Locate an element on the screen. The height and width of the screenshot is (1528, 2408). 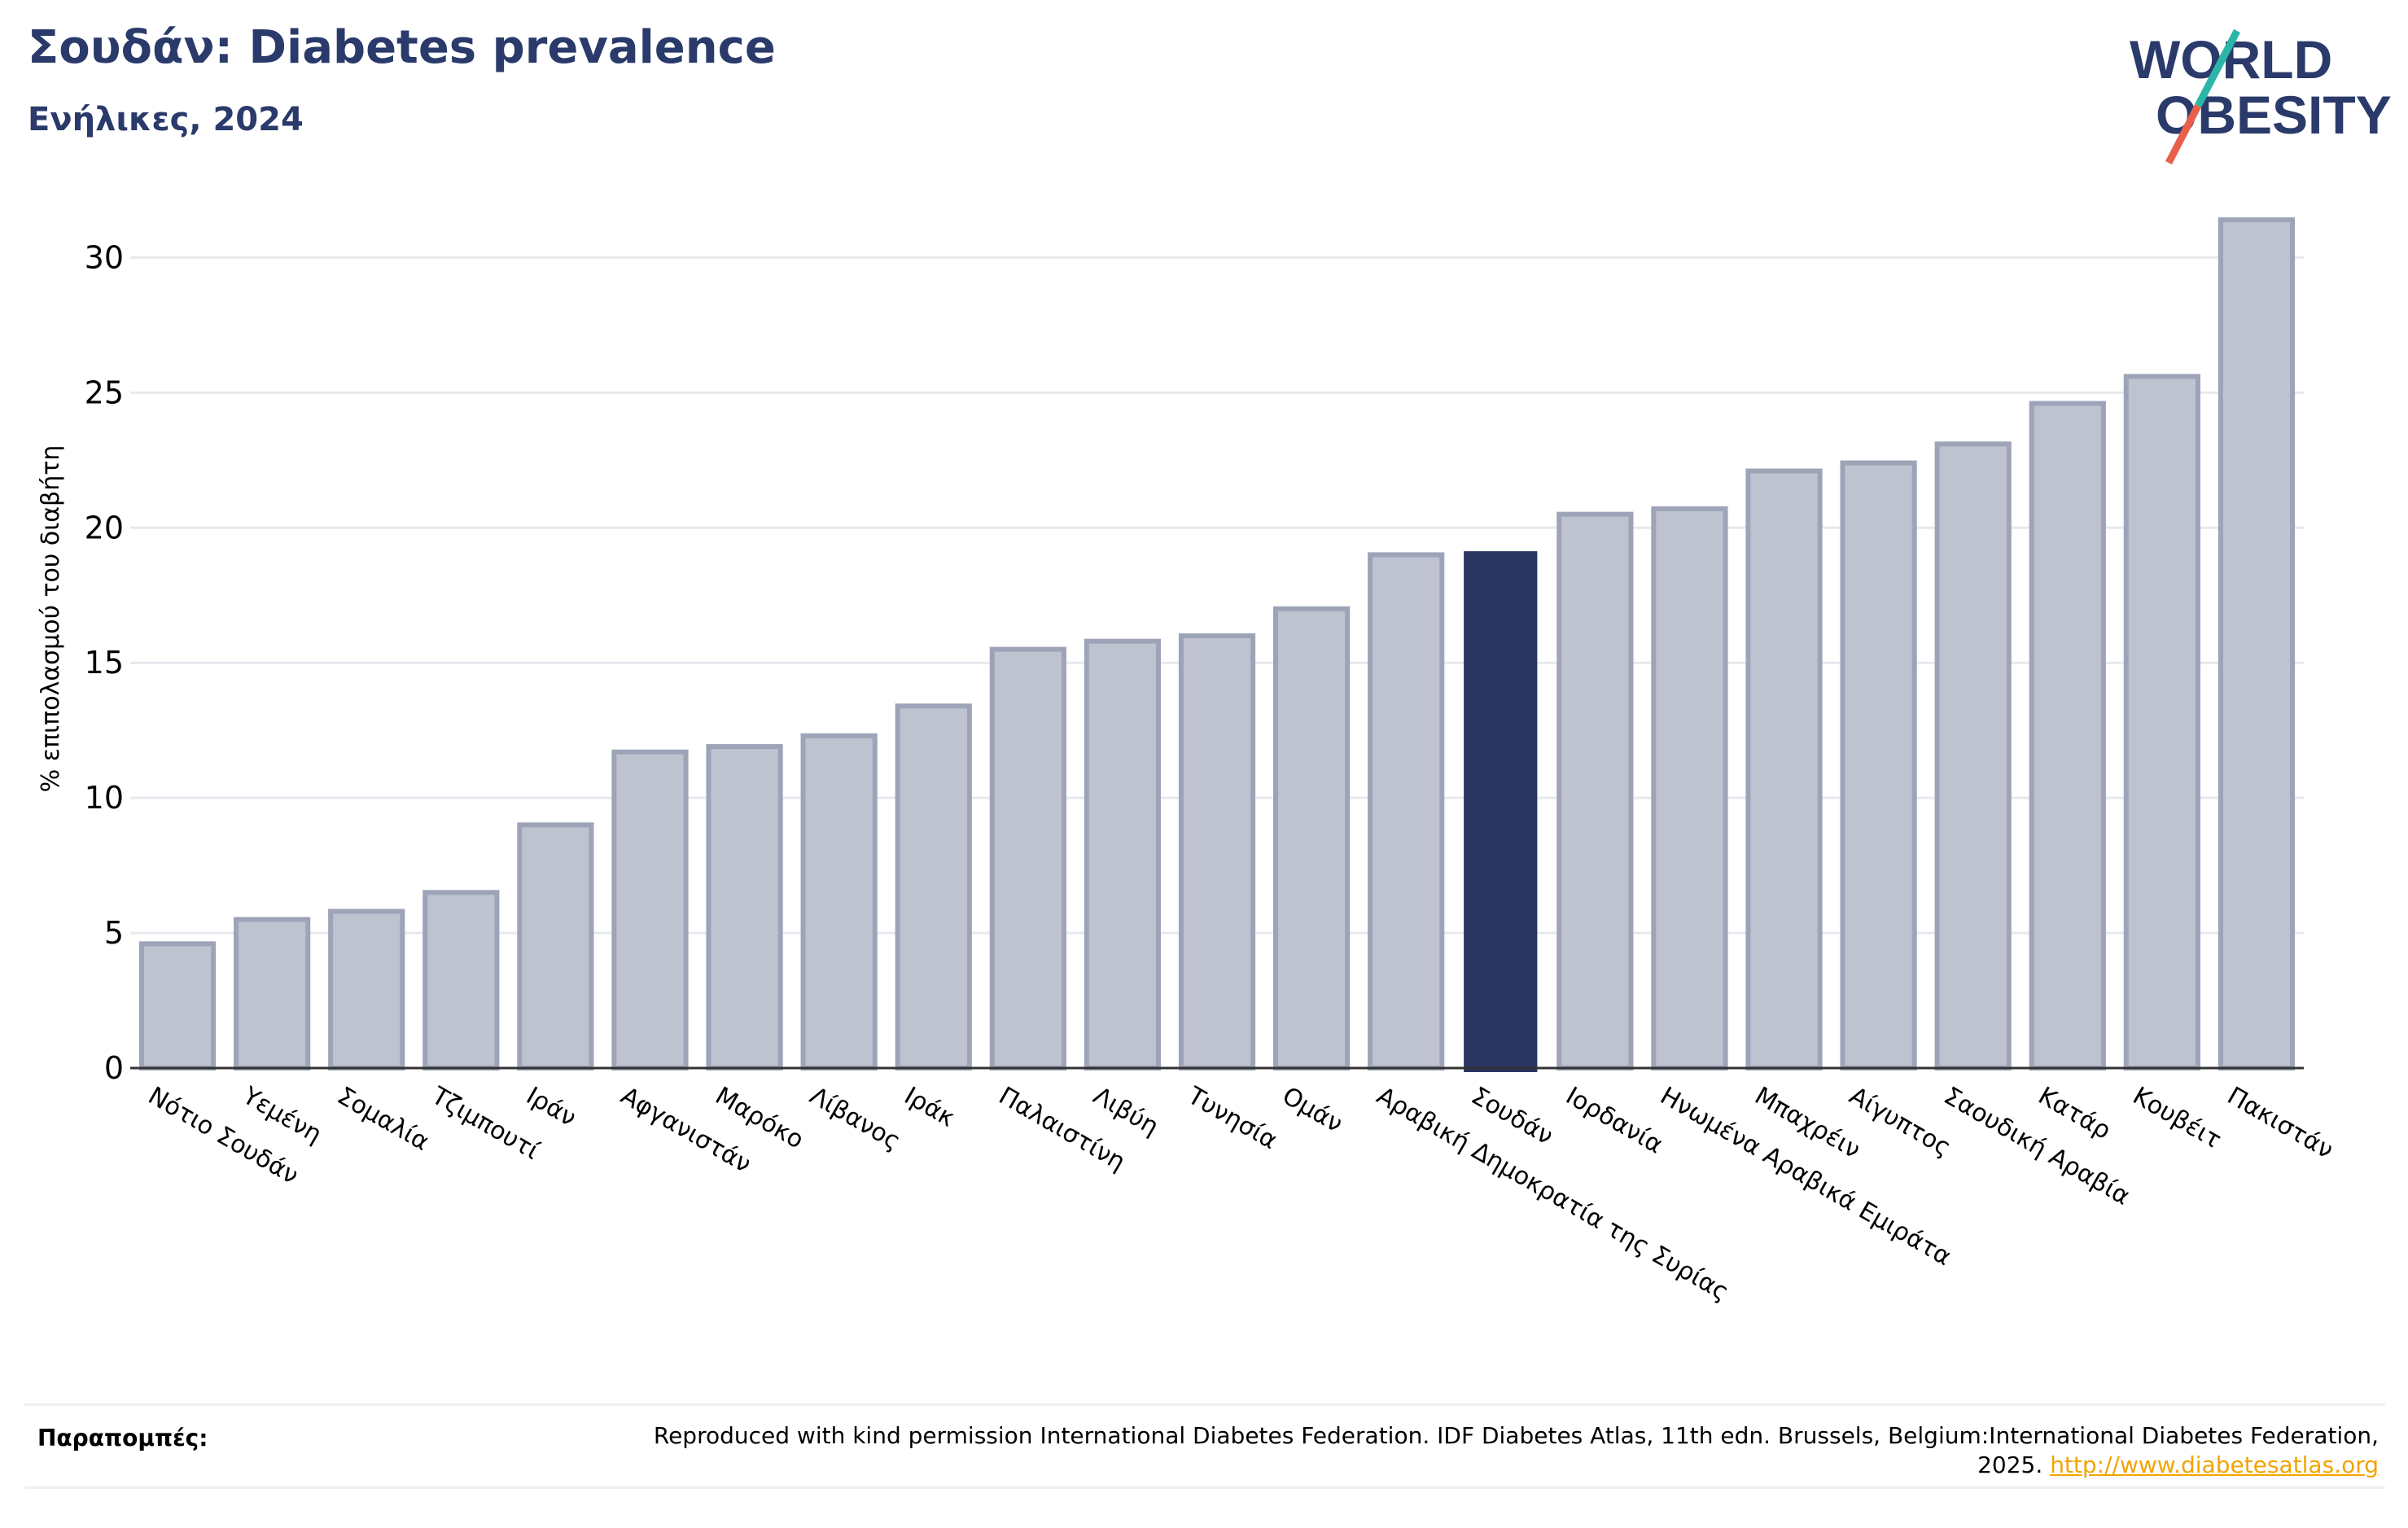
y-tick-labels: 0 5 10 15 20 25 30 is located at coordinates (104, 663).